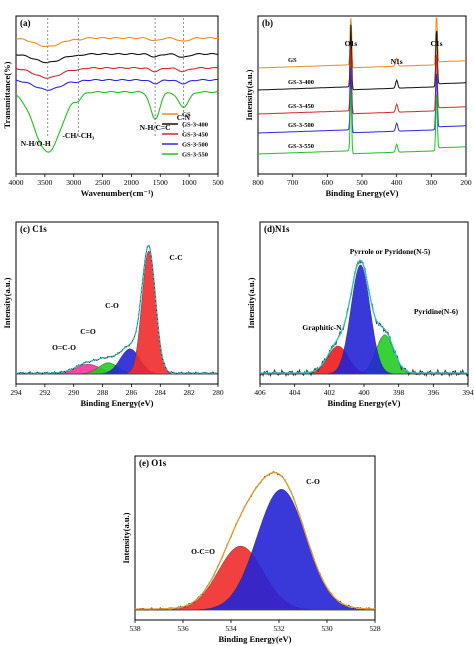  I want to click on x-tick-label: 3500, so click(44, 182).